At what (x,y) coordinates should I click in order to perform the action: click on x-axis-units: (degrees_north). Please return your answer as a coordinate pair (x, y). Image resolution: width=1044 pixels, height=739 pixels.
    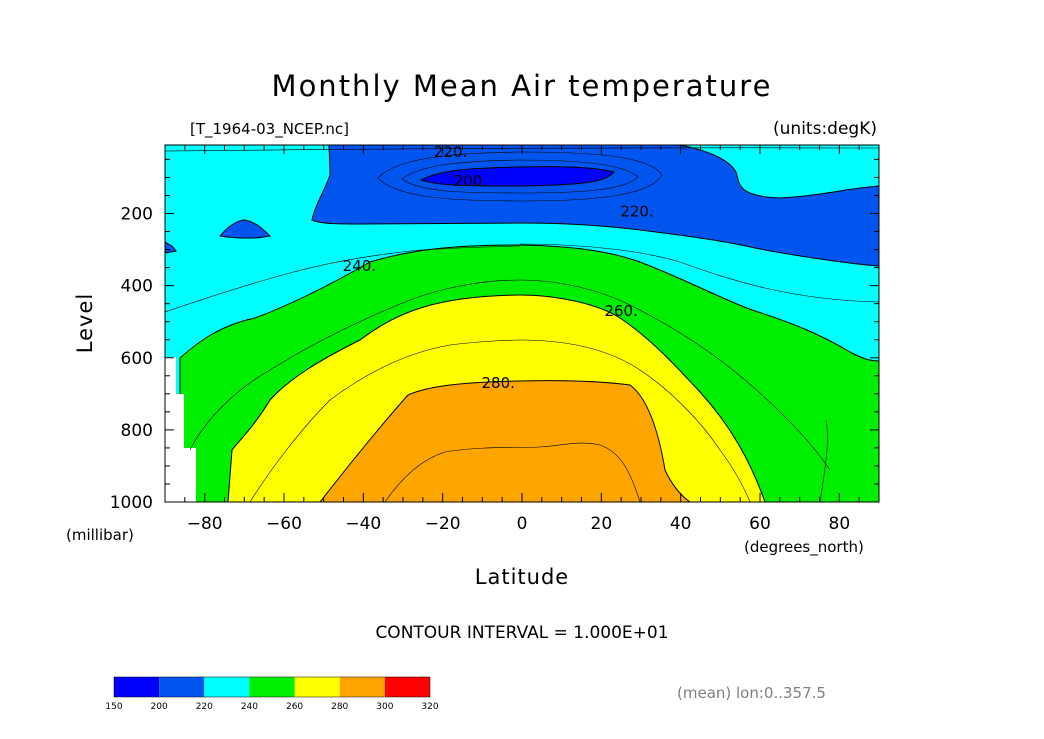
    Looking at the image, I should click on (804, 547).